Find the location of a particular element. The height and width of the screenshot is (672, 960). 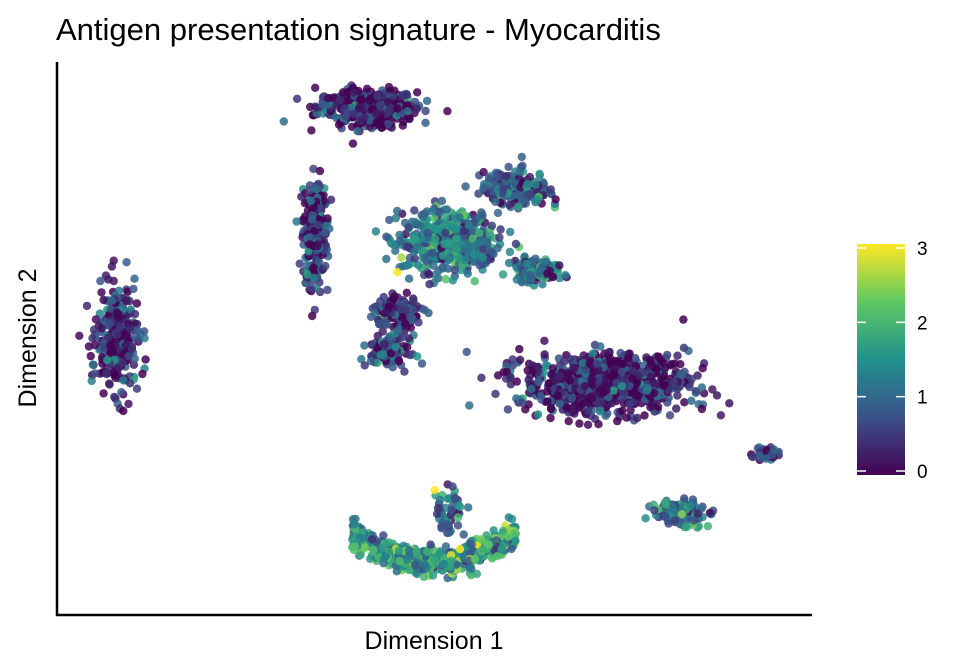

colorbar-tick-label: 1 is located at coordinates (922, 398).